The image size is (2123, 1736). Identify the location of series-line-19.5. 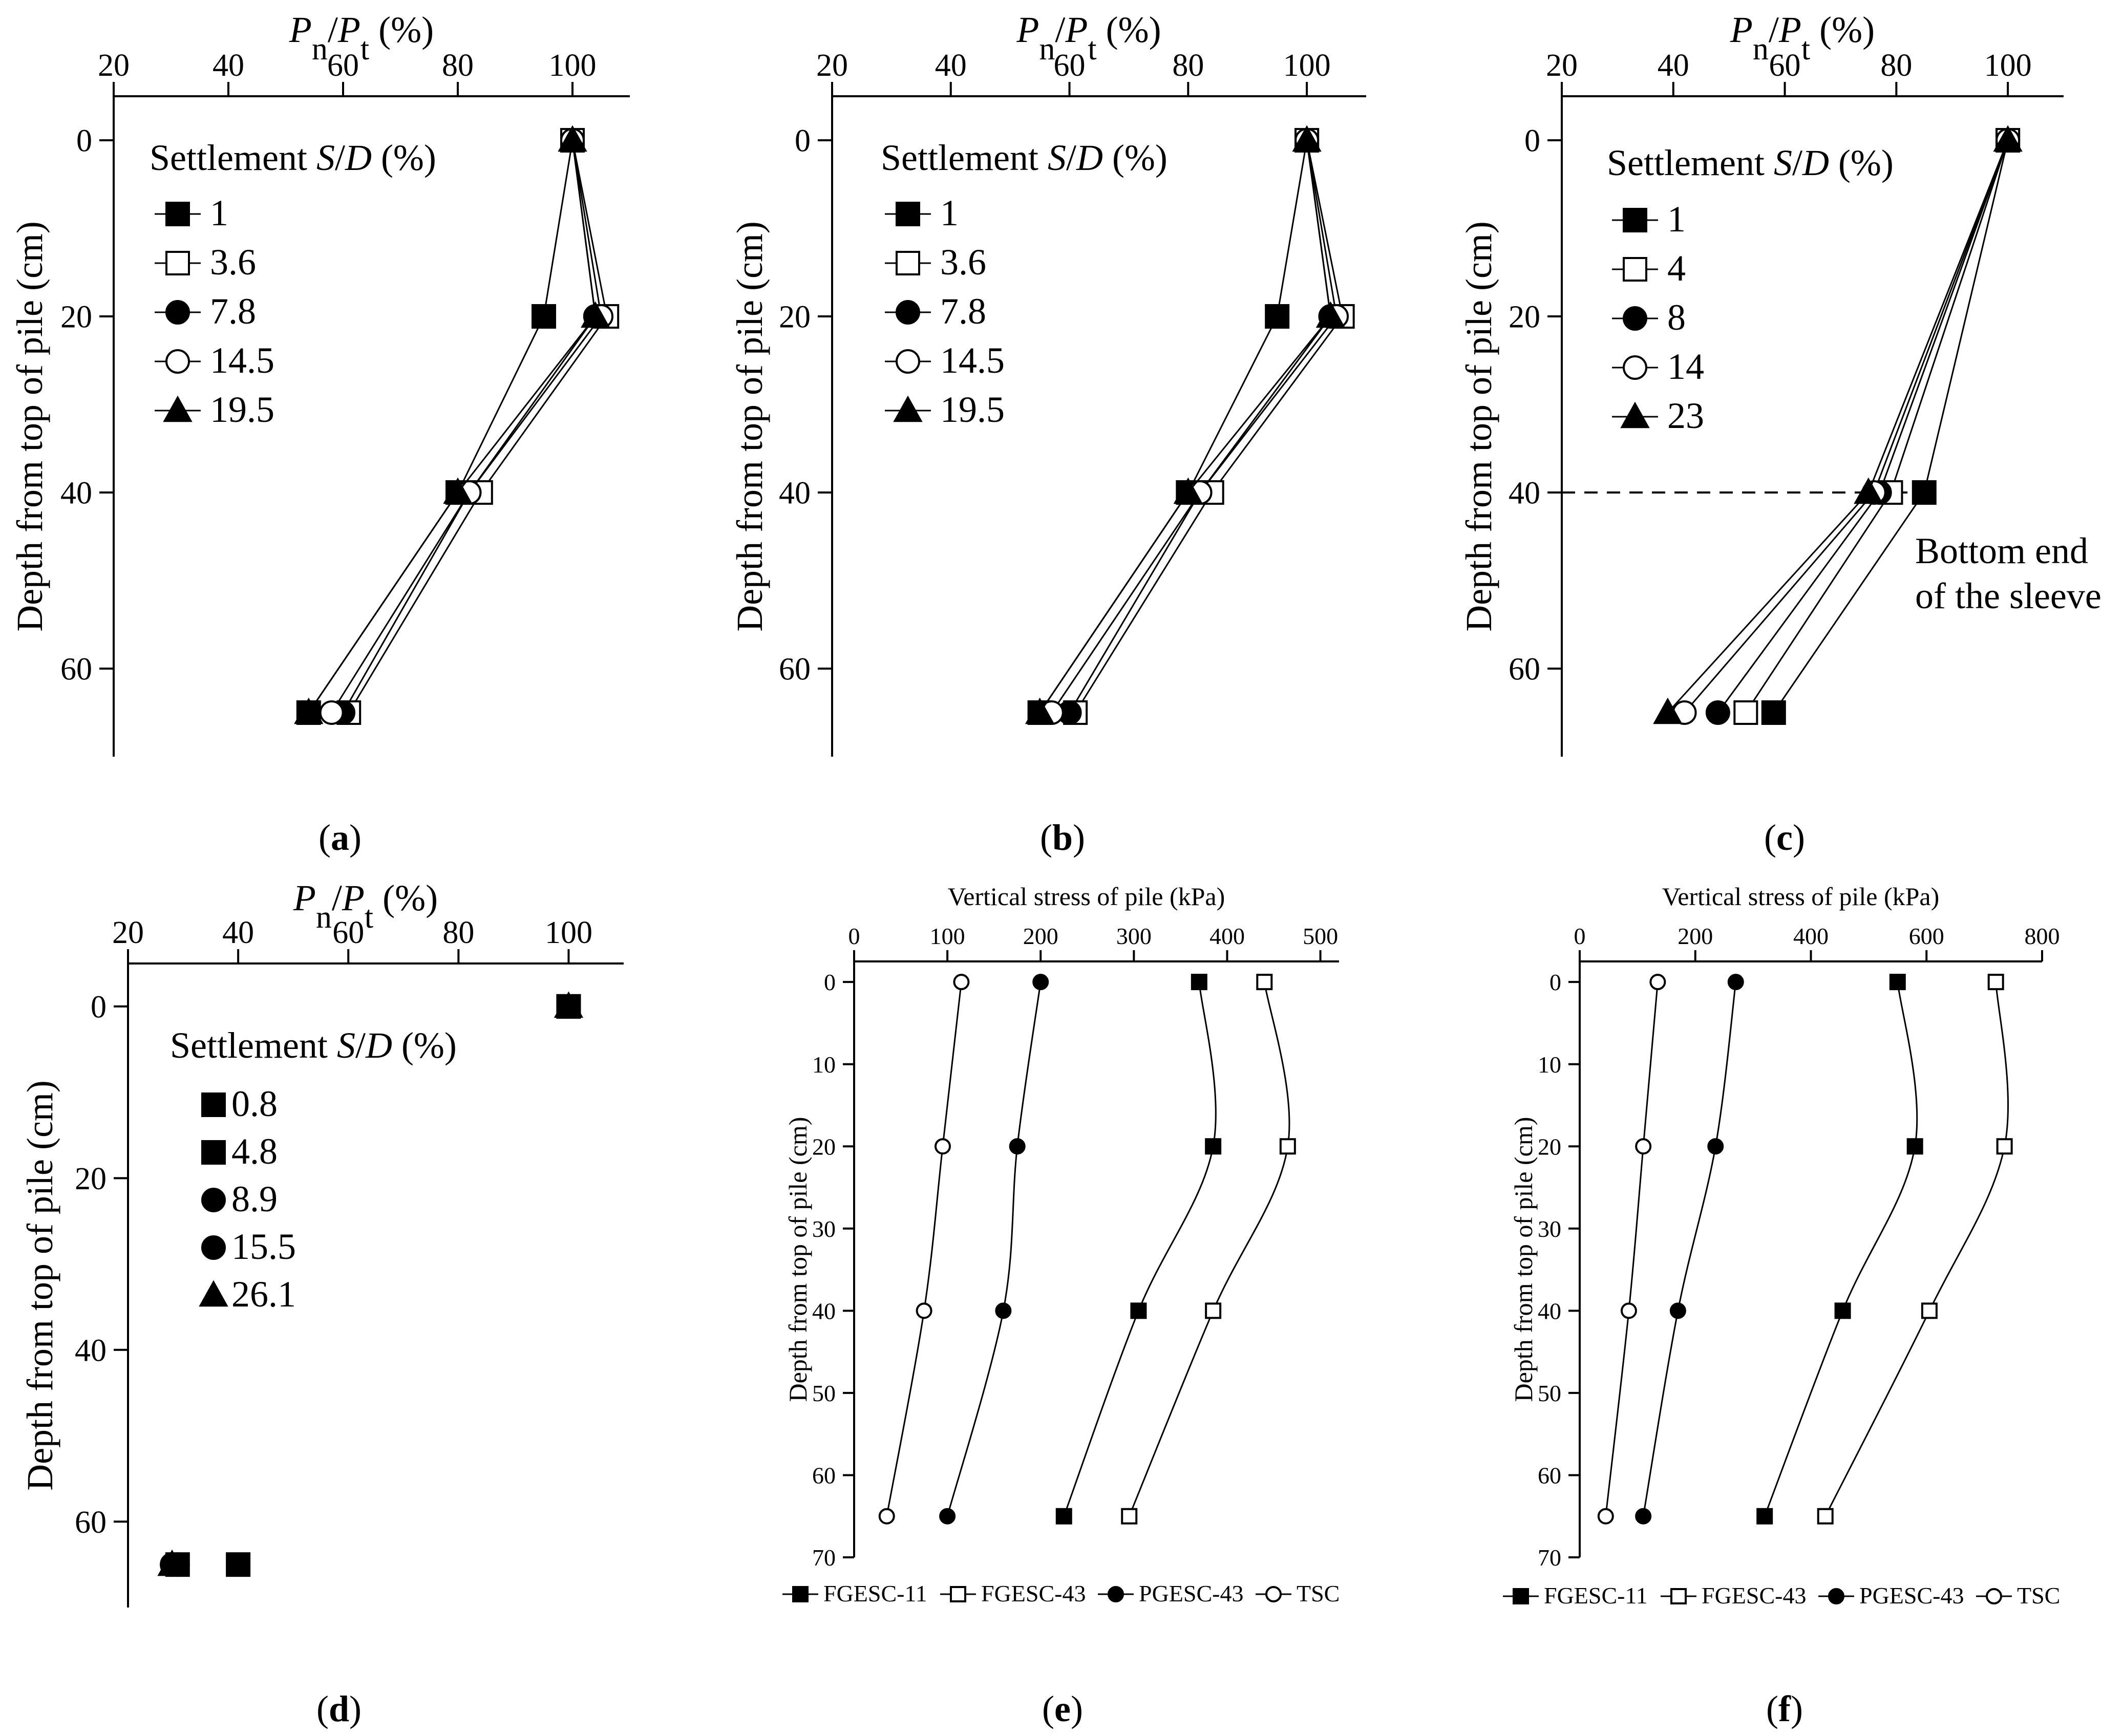
(1185, 427).